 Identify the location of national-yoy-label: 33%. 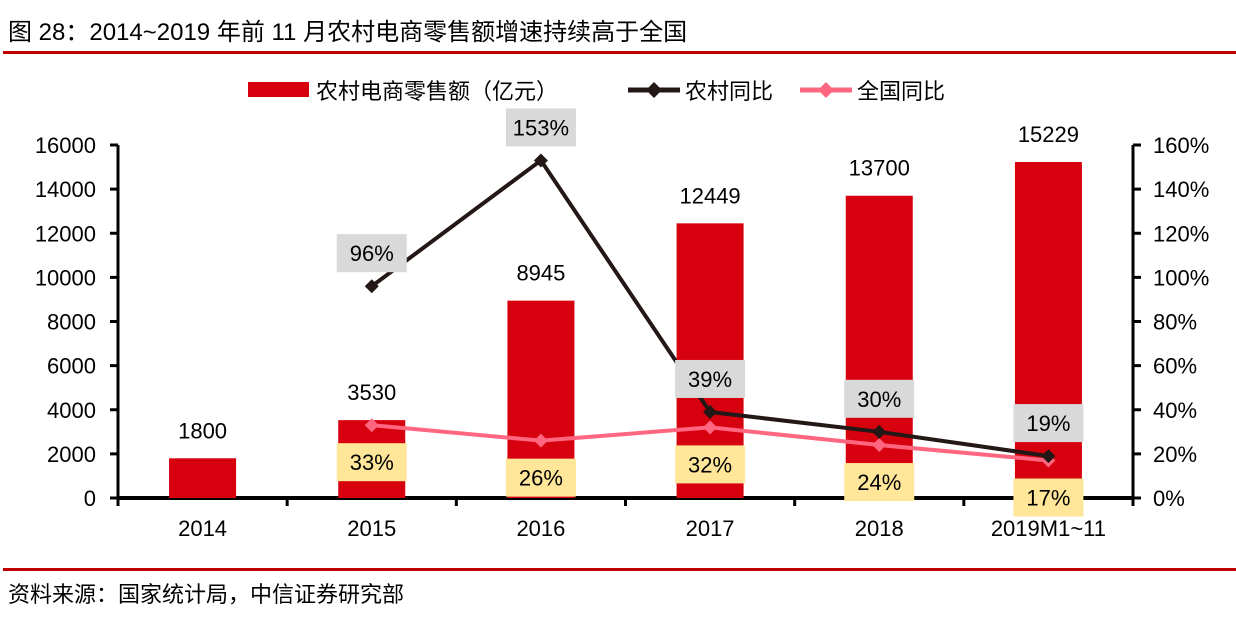
(372, 462).